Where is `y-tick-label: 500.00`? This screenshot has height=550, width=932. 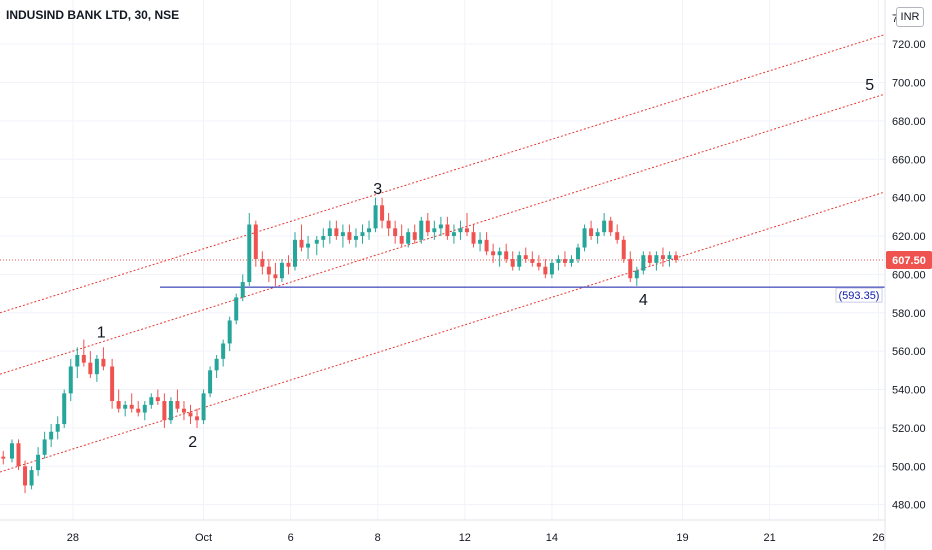 y-tick-label: 500.00 is located at coordinates (909, 467).